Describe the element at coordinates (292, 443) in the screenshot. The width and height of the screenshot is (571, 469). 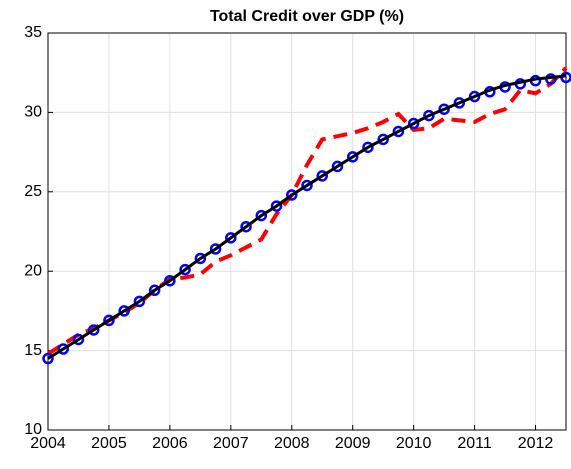
I see `x-tick-label: 2008` at that location.